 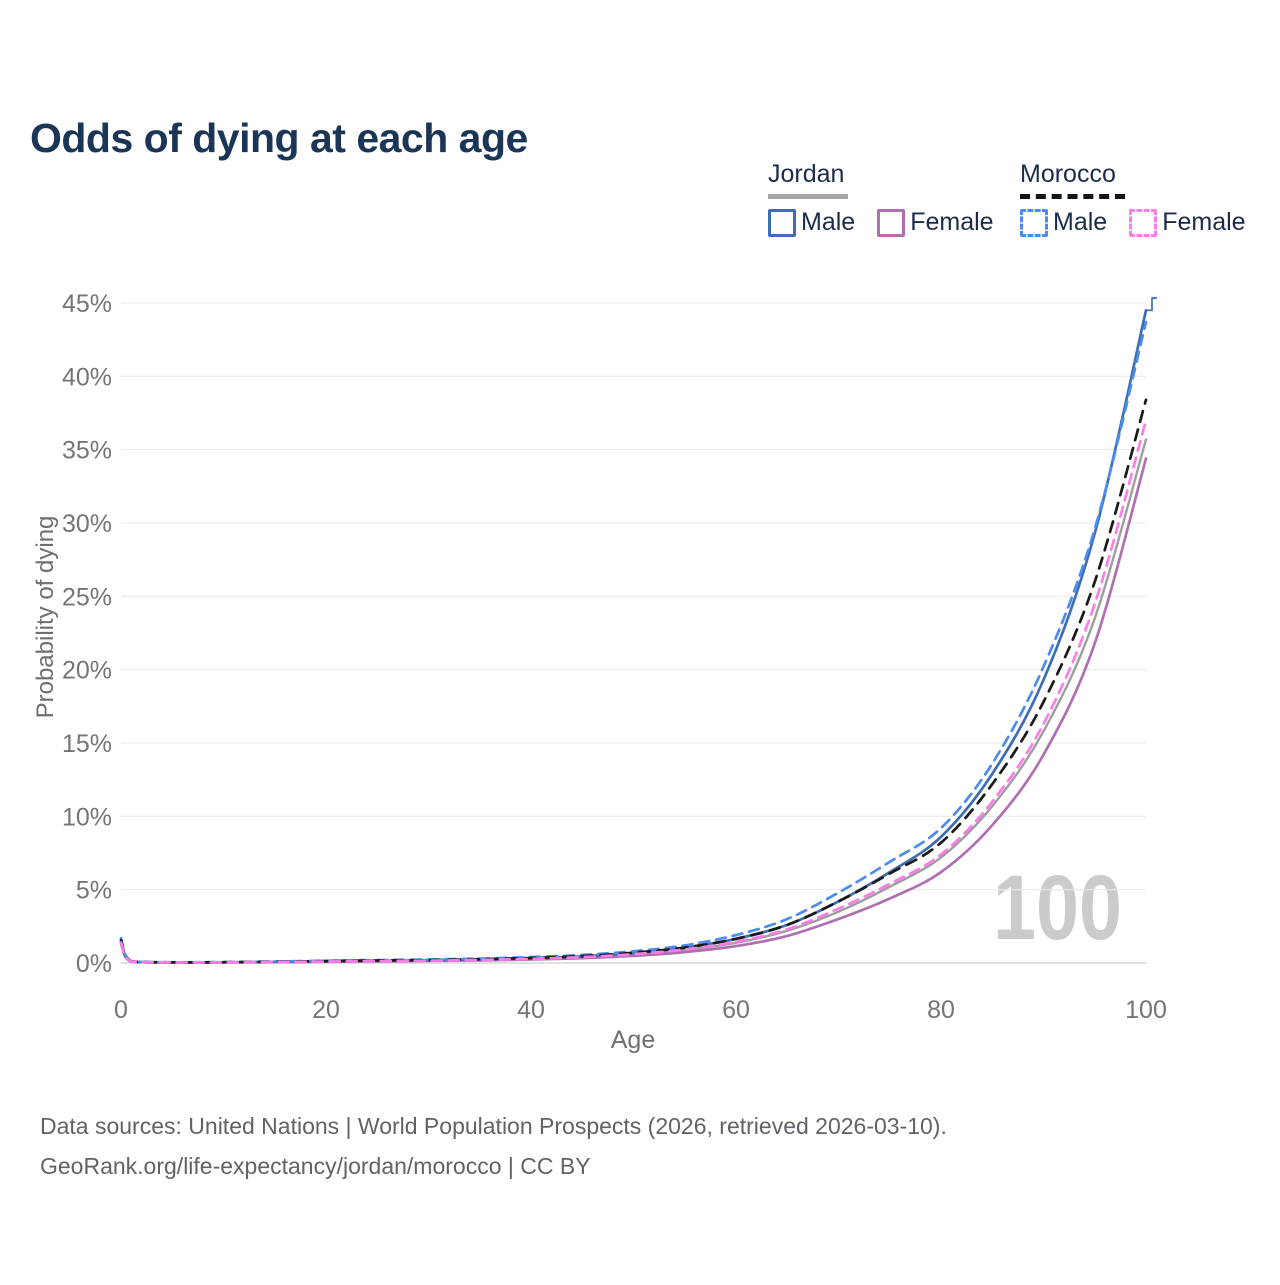 I want to click on legend-group-morocco: Morocco Male Female, so click(x=1144, y=198).